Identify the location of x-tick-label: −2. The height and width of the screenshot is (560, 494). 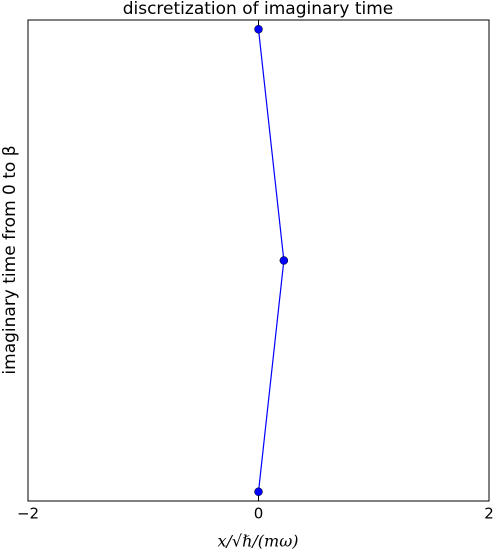
(28, 514).